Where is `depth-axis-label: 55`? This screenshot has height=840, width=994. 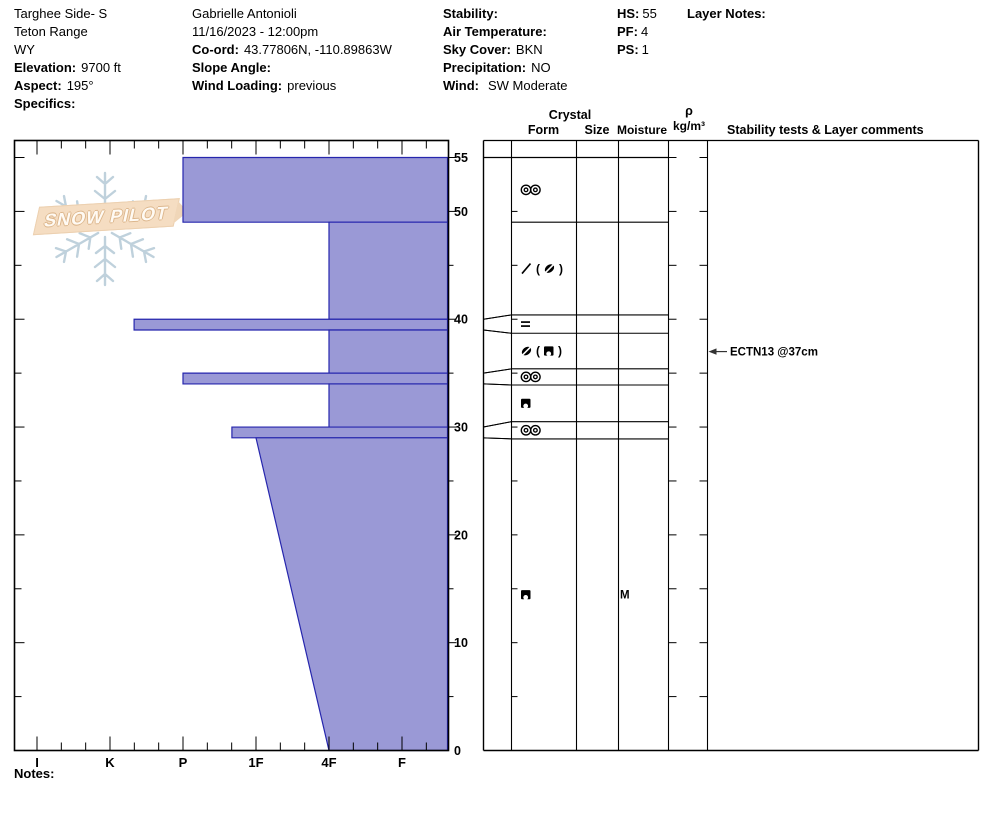 depth-axis-label: 55 is located at coordinates (461, 158).